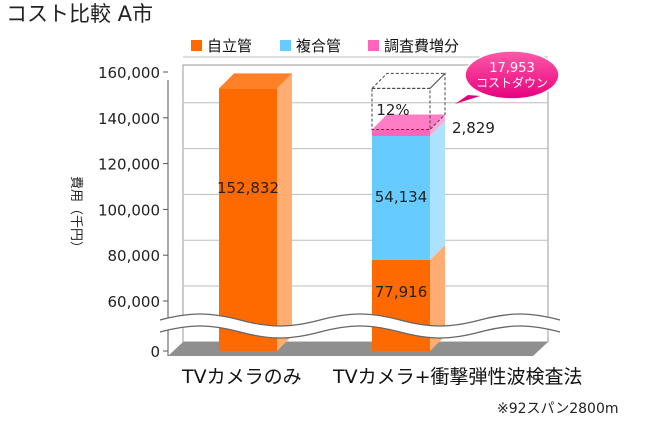 The image size is (667, 421). What do you see at coordinates (129, 119) in the screenshot?
I see `y-tick-label: 140,000` at bounding box center [129, 119].